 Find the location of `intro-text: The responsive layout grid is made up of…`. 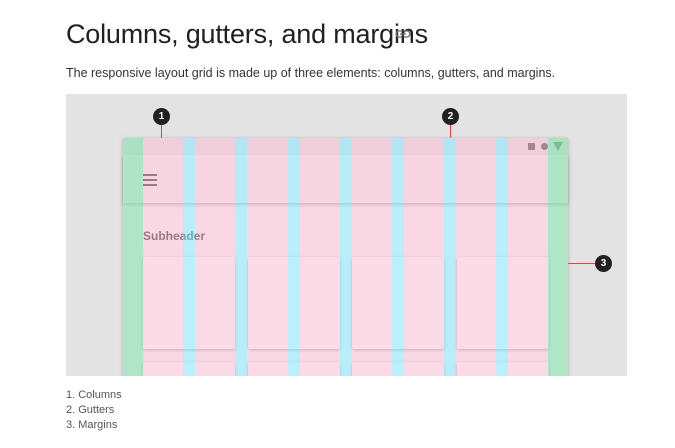

intro-text: The responsive layout grid is made up of… is located at coordinates (311, 73).